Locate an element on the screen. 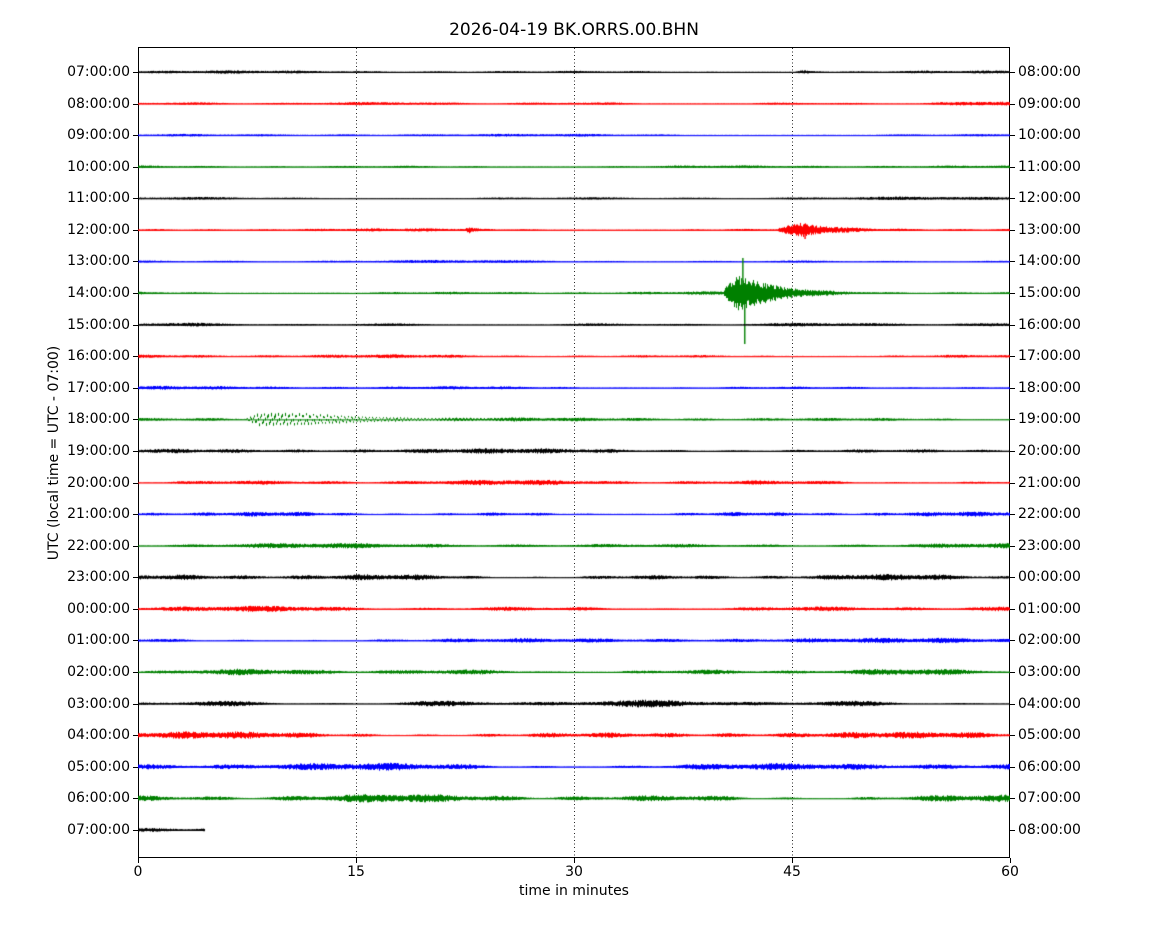 Image resolution: width=1150 pixels, height=950 pixels. utc-time-label: 17:00:00 is located at coordinates (98, 387).